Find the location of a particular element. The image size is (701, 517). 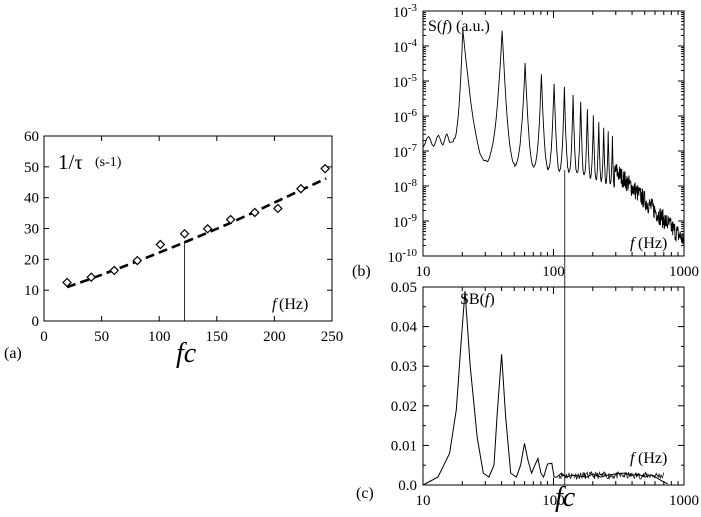

panel-b-xlabel-var: f is located at coordinates (633, 243).